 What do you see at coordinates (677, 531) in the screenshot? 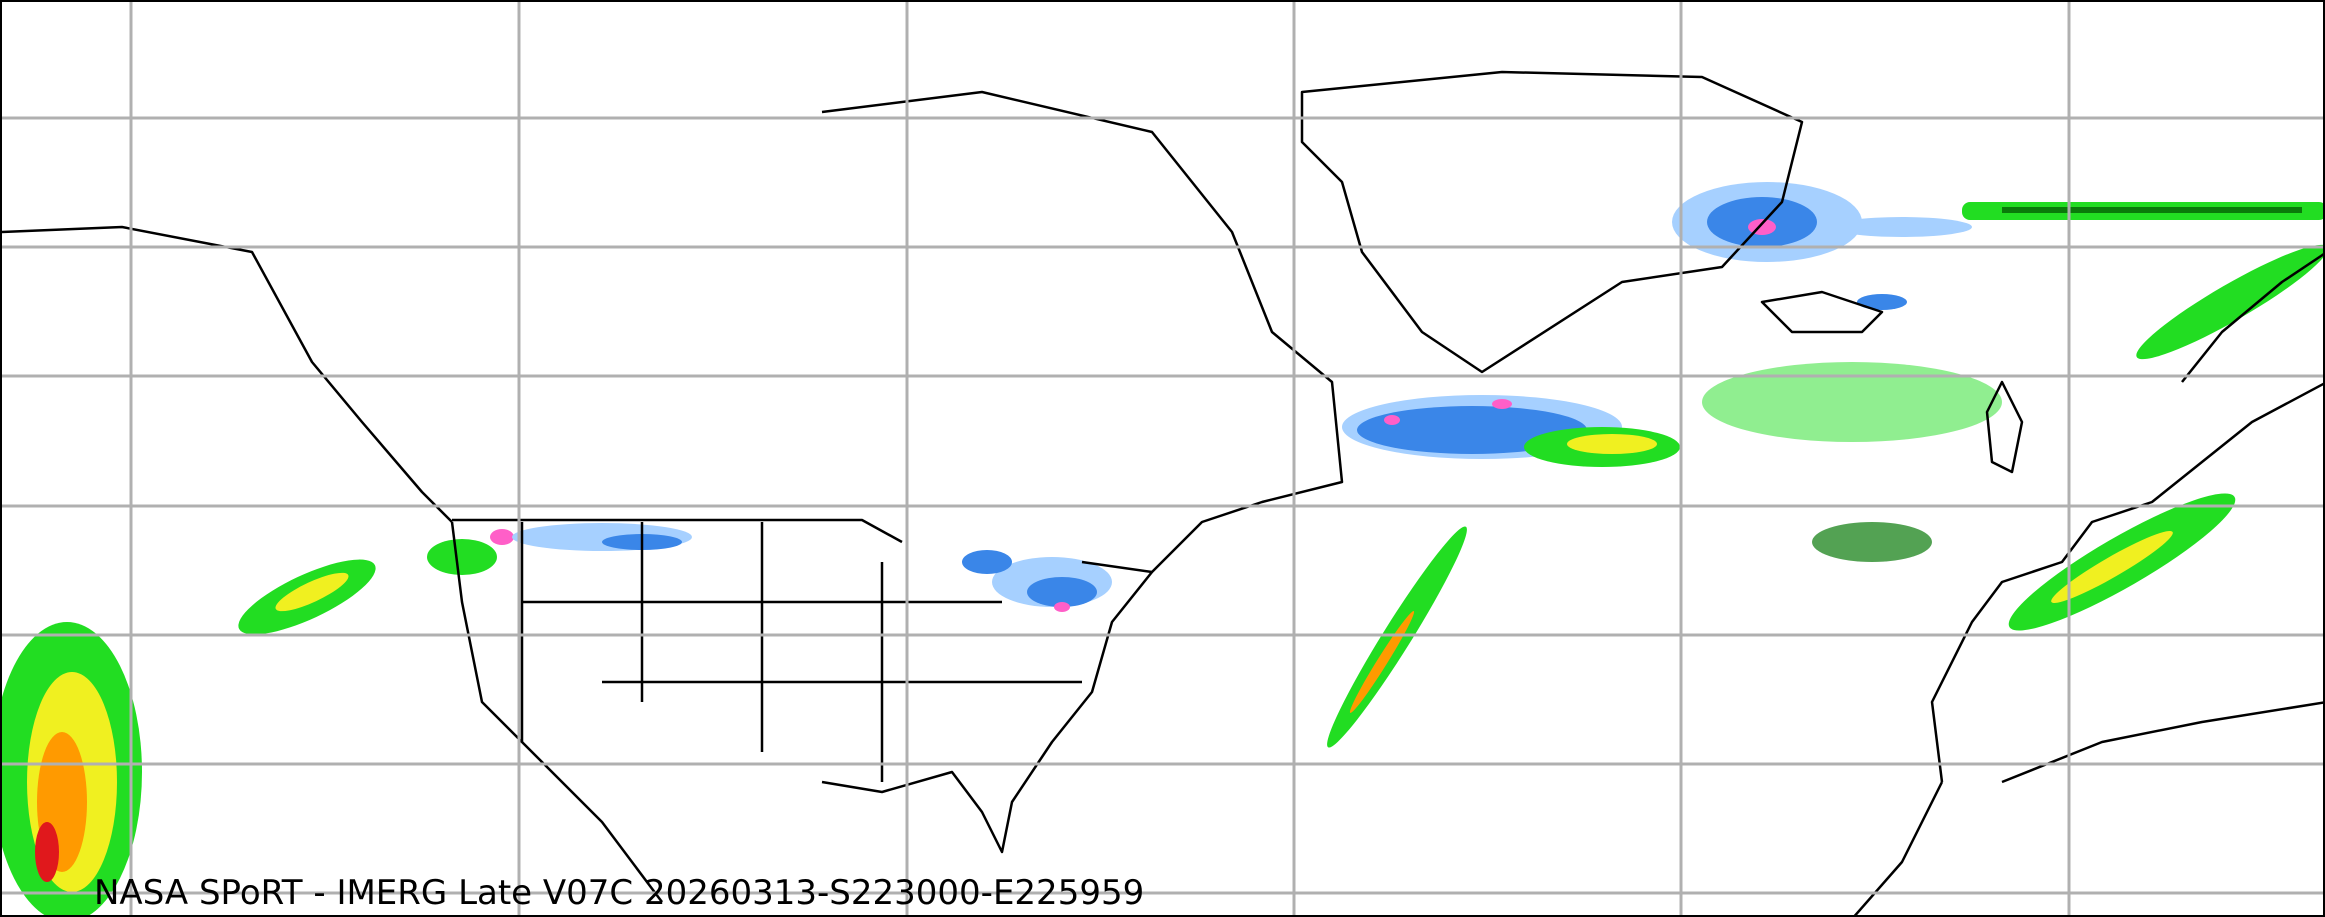
I see `us-canada-border` at bounding box center [677, 531].